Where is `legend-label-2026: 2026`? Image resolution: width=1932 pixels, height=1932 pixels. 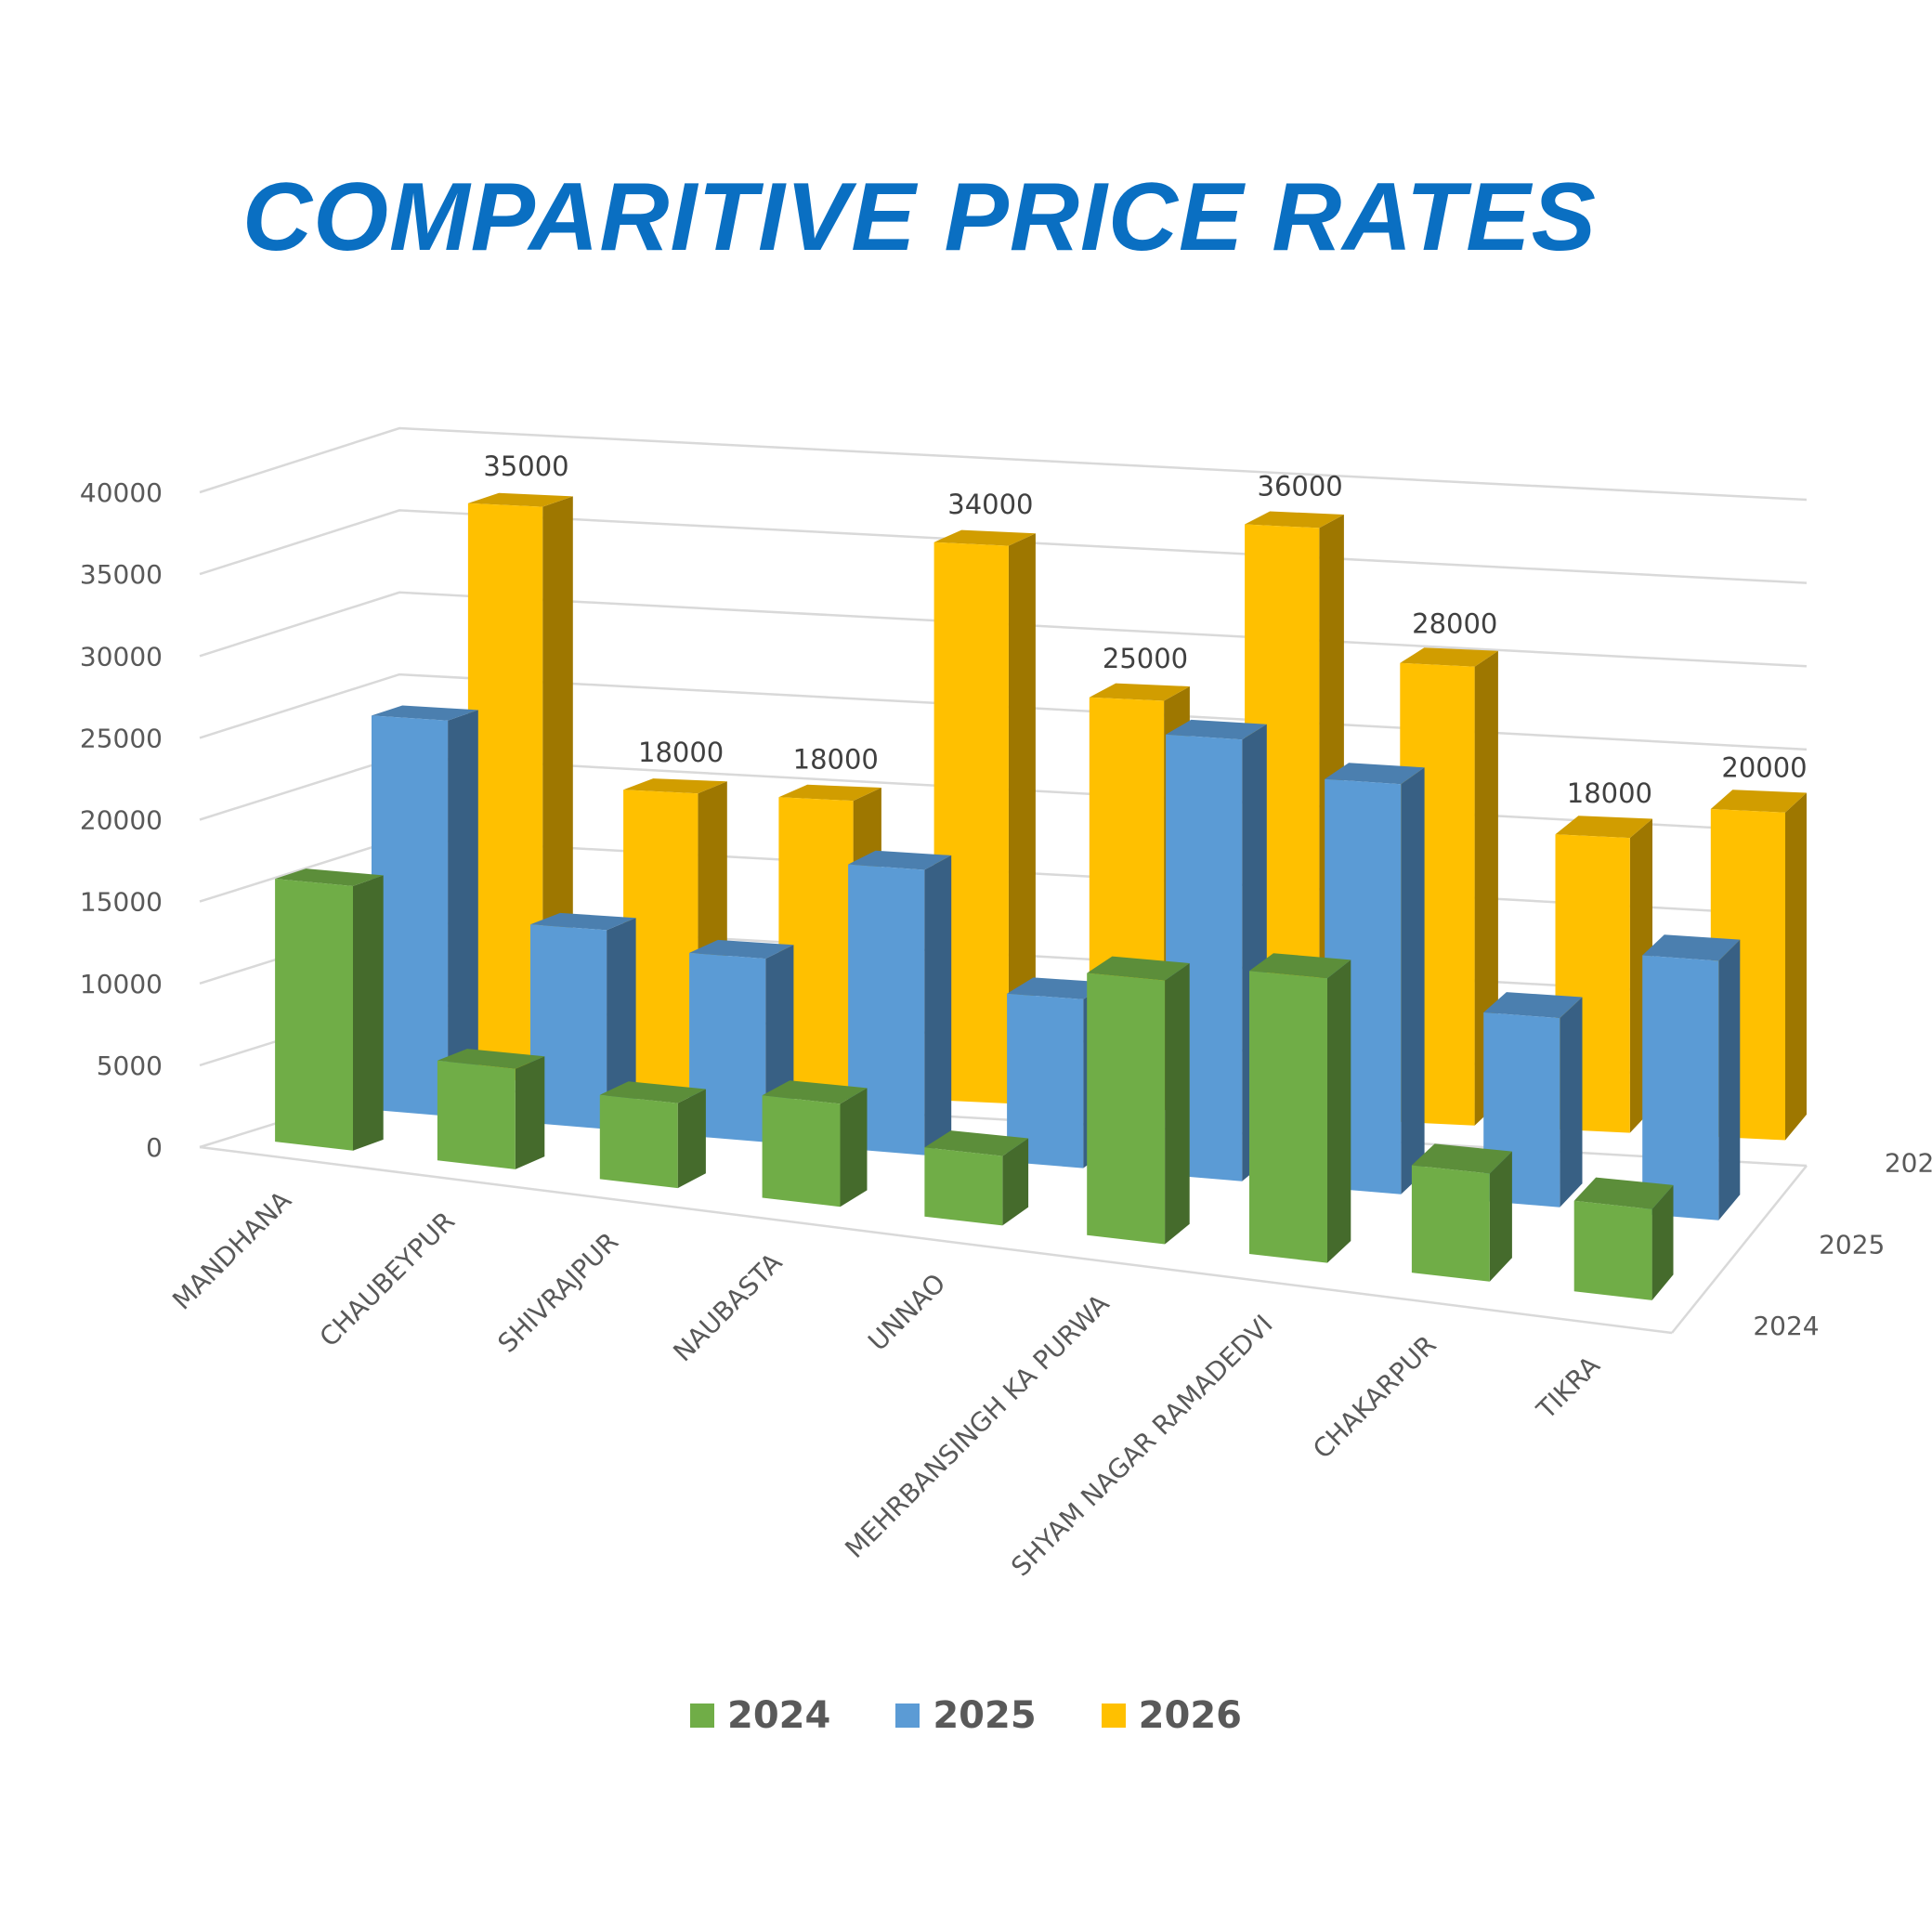 legend-label-2026: 2026 is located at coordinates (1190, 1715).